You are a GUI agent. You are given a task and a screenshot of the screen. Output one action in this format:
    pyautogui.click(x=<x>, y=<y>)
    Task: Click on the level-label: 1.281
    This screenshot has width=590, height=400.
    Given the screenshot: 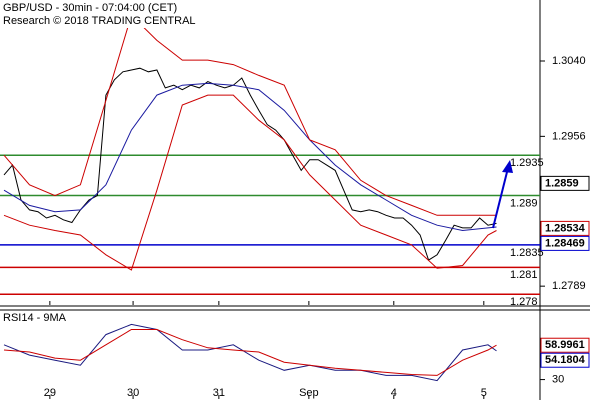 What is the action you would take?
    pyautogui.click(x=524, y=275)
    